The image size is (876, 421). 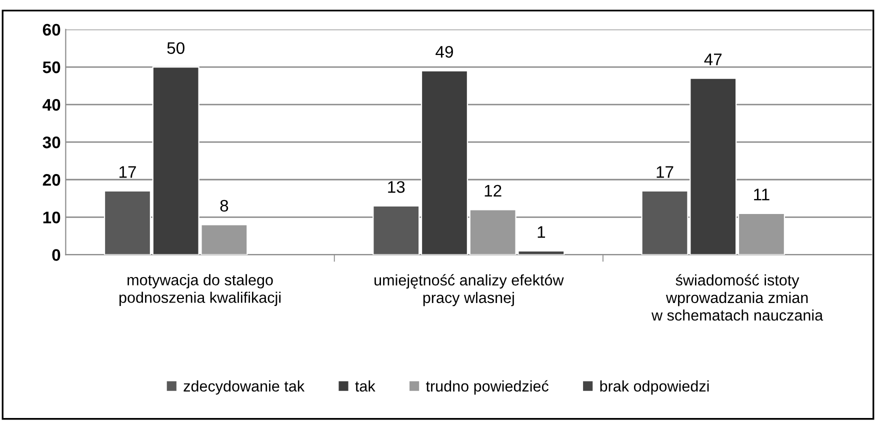 I want to click on x-tick-label: motywacja do stalego podnoszenia kwalifikacji, so click(x=200, y=290).